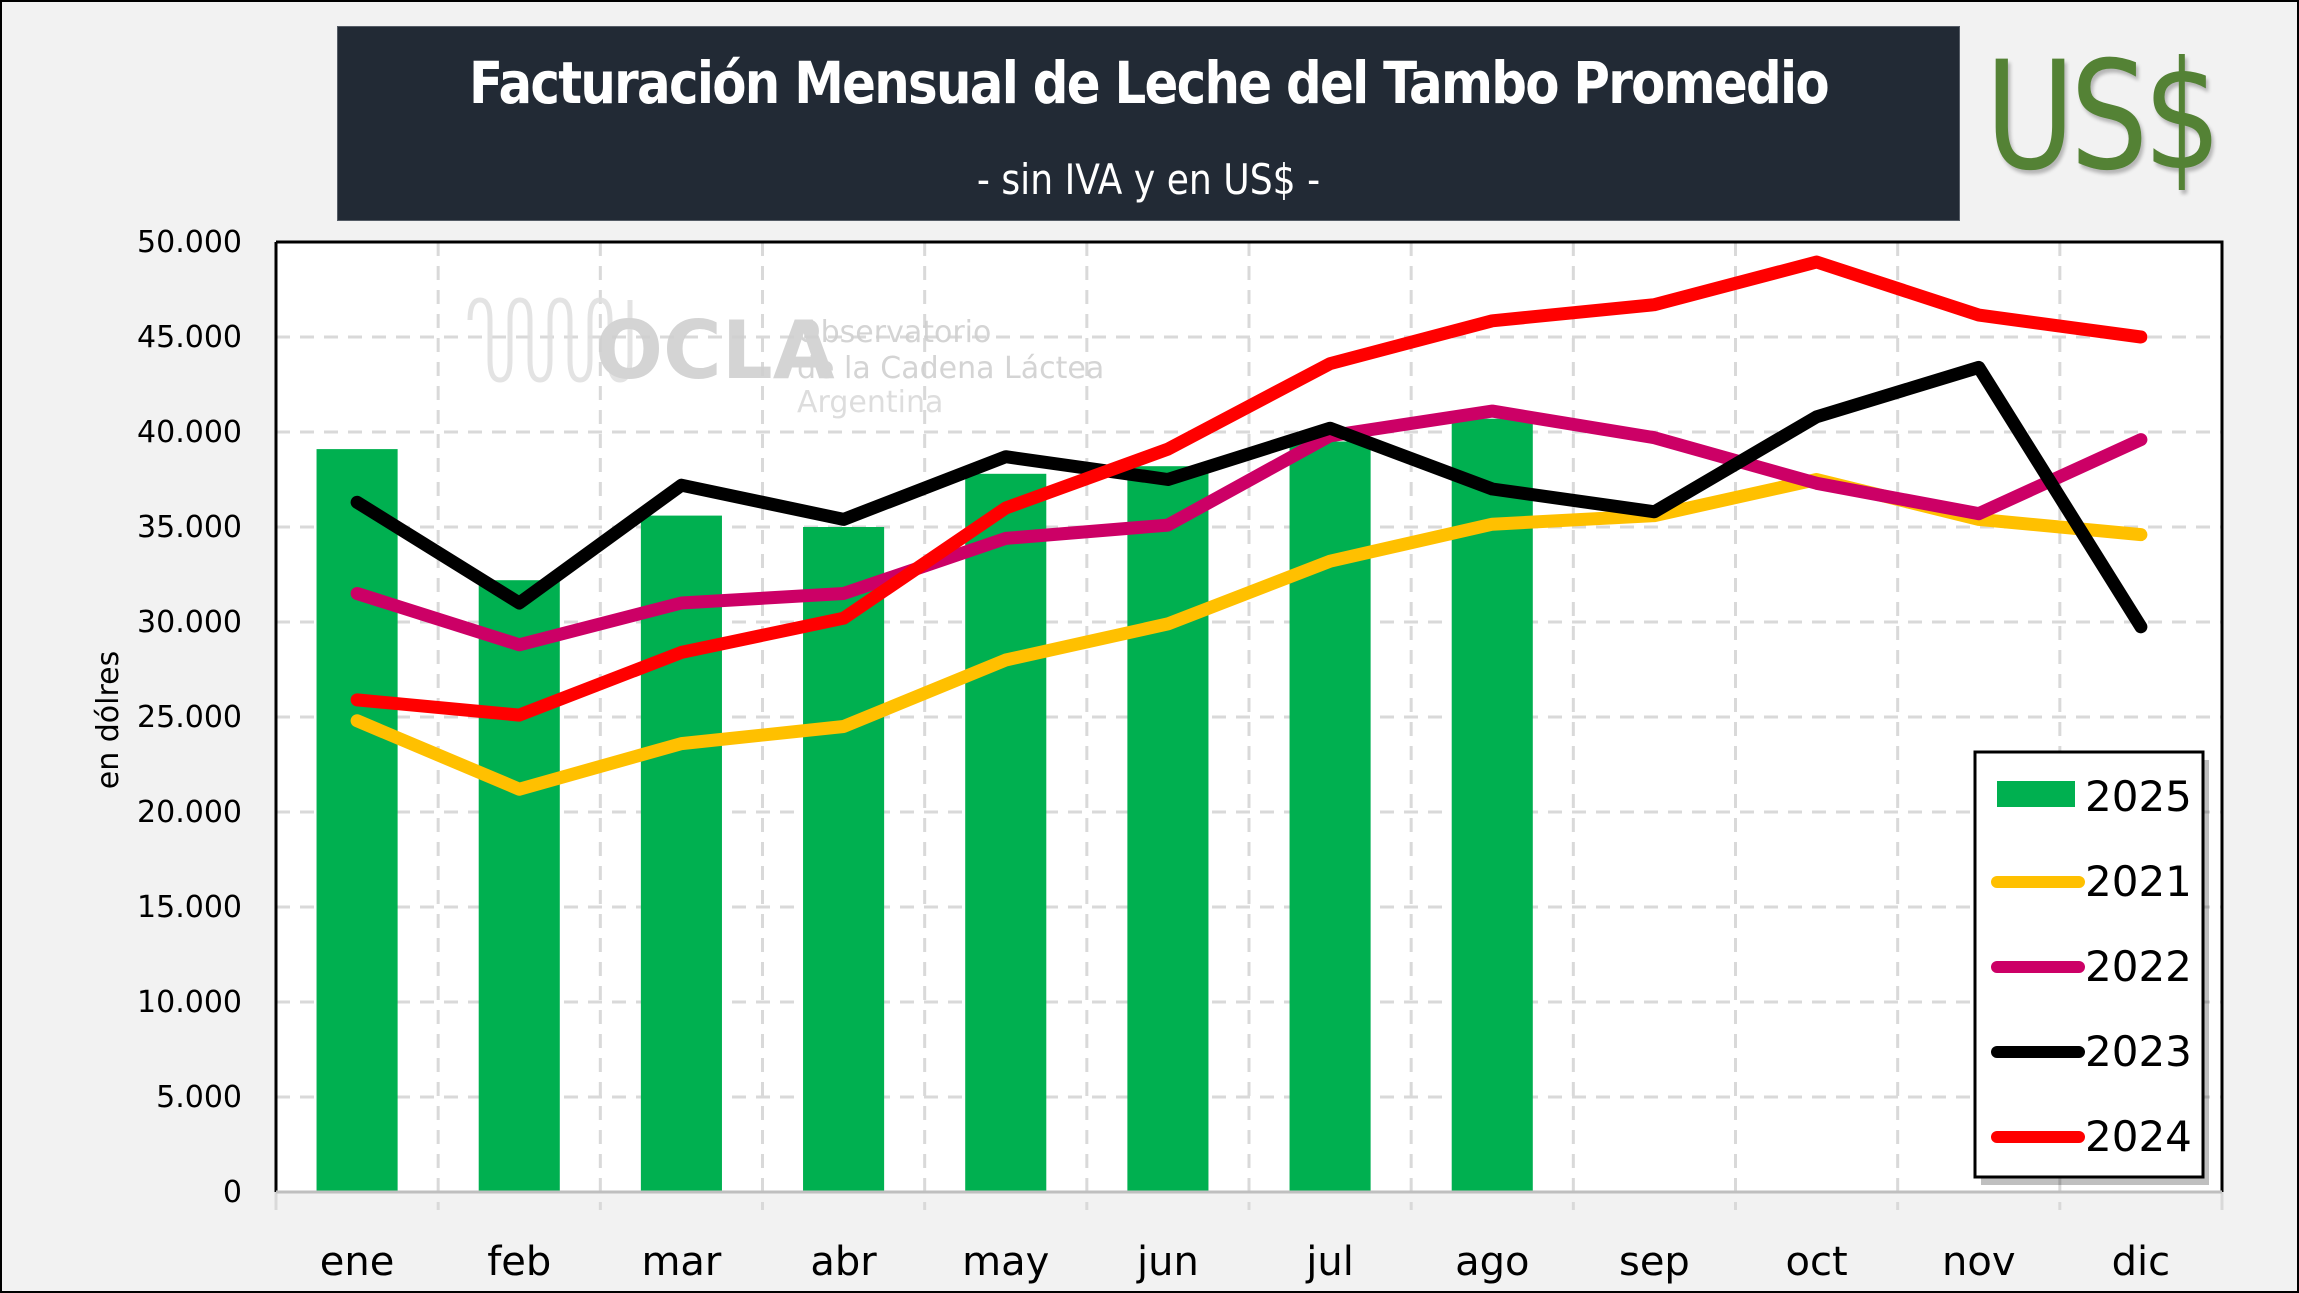 This screenshot has width=2299, height=1293. Describe the element at coordinates (199, 1097) in the screenshot. I see `y-tick-label: 5.000` at that location.